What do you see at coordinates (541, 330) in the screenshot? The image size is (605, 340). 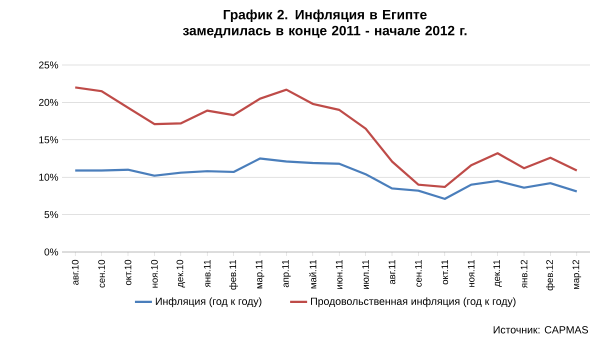 I see `text: Источник: CAPMAS` at bounding box center [541, 330].